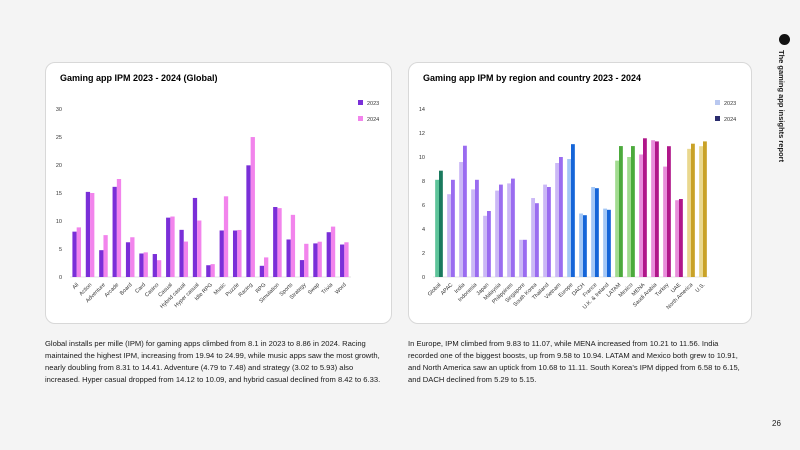  Describe the element at coordinates (422, 134) in the screenshot. I see `y-tick-label: 12` at that location.